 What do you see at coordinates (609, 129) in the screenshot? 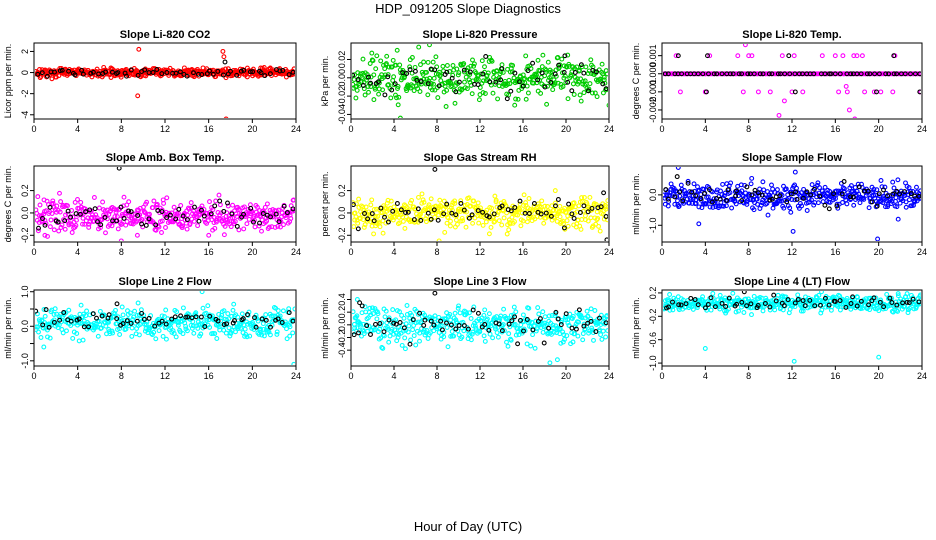
I see `x-tick-label: 24` at bounding box center [609, 129].